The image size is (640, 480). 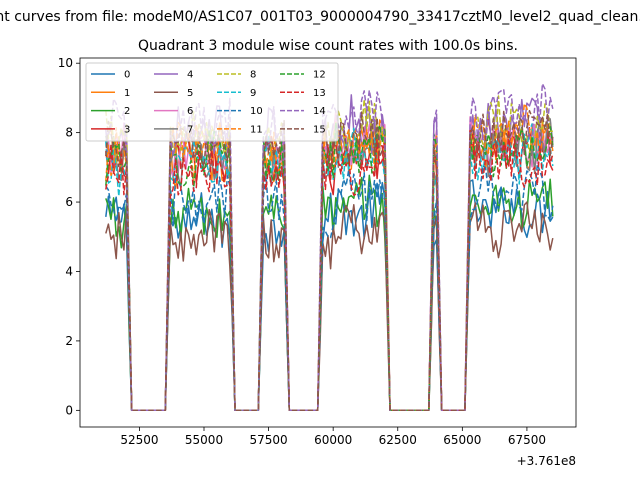 I want to click on x-tick-label: 57500, so click(x=268, y=440).